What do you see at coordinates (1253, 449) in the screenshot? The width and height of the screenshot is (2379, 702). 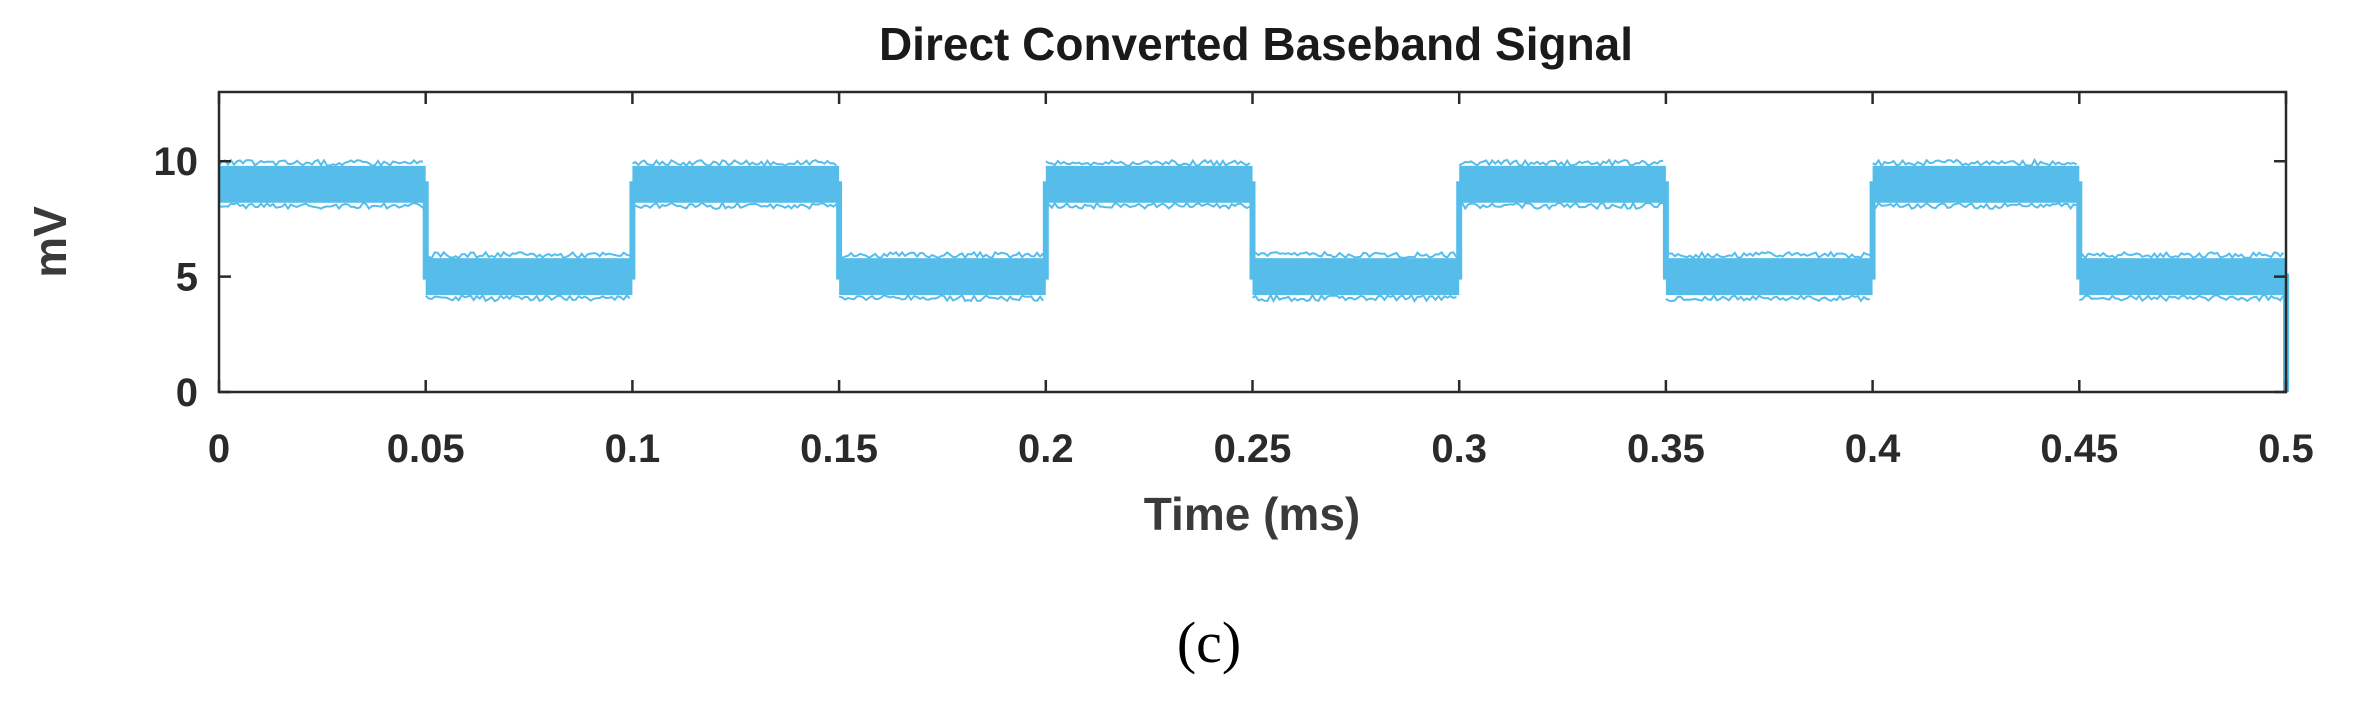 I see `x-tick-label: 0.25` at bounding box center [1253, 449].